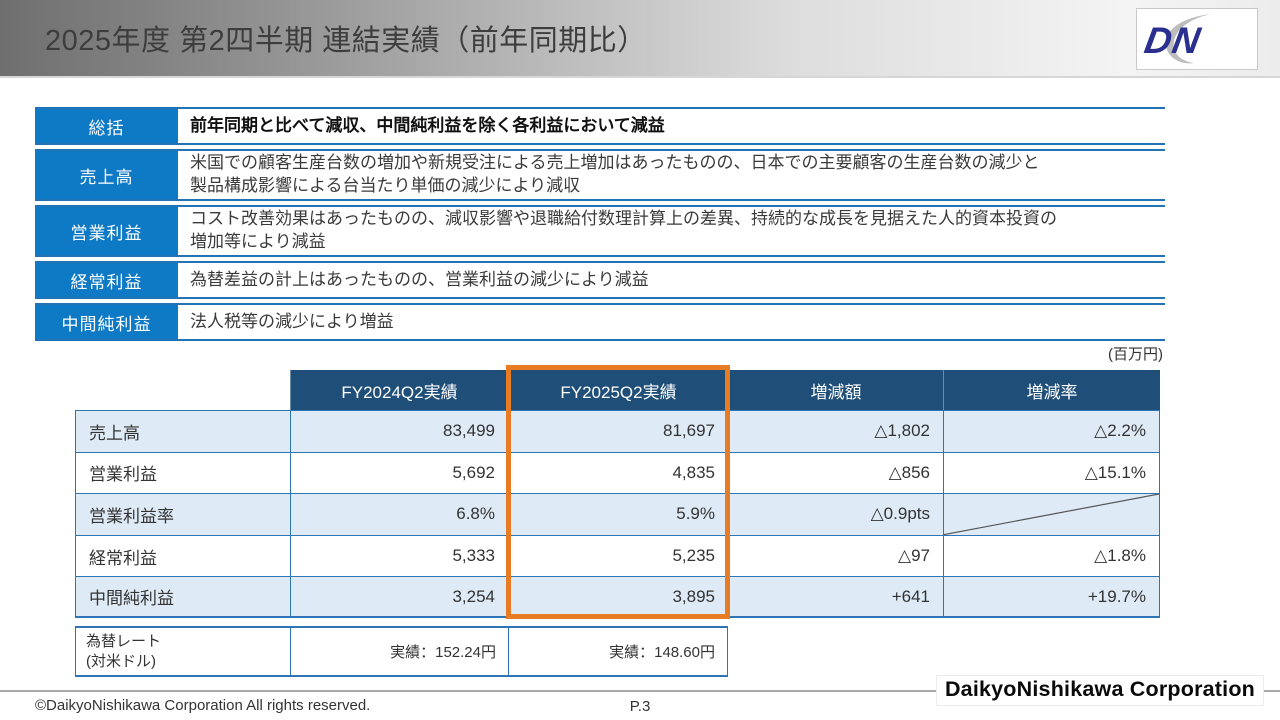 This screenshot has width=1280, height=720. Describe the element at coordinates (1051, 556) in the screenshot. I see `cell-rate: △1.8%` at that location.